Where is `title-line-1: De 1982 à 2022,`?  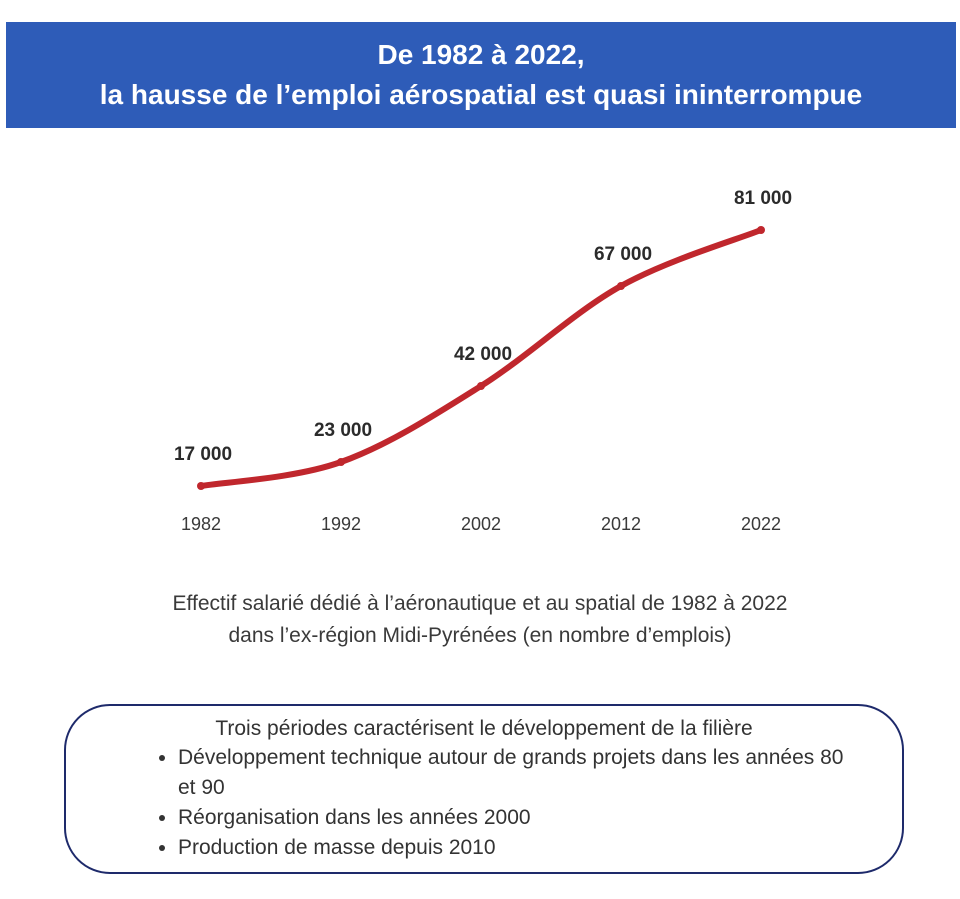 title-line-1: De 1982 à 2022, is located at coordinates (481, 54).